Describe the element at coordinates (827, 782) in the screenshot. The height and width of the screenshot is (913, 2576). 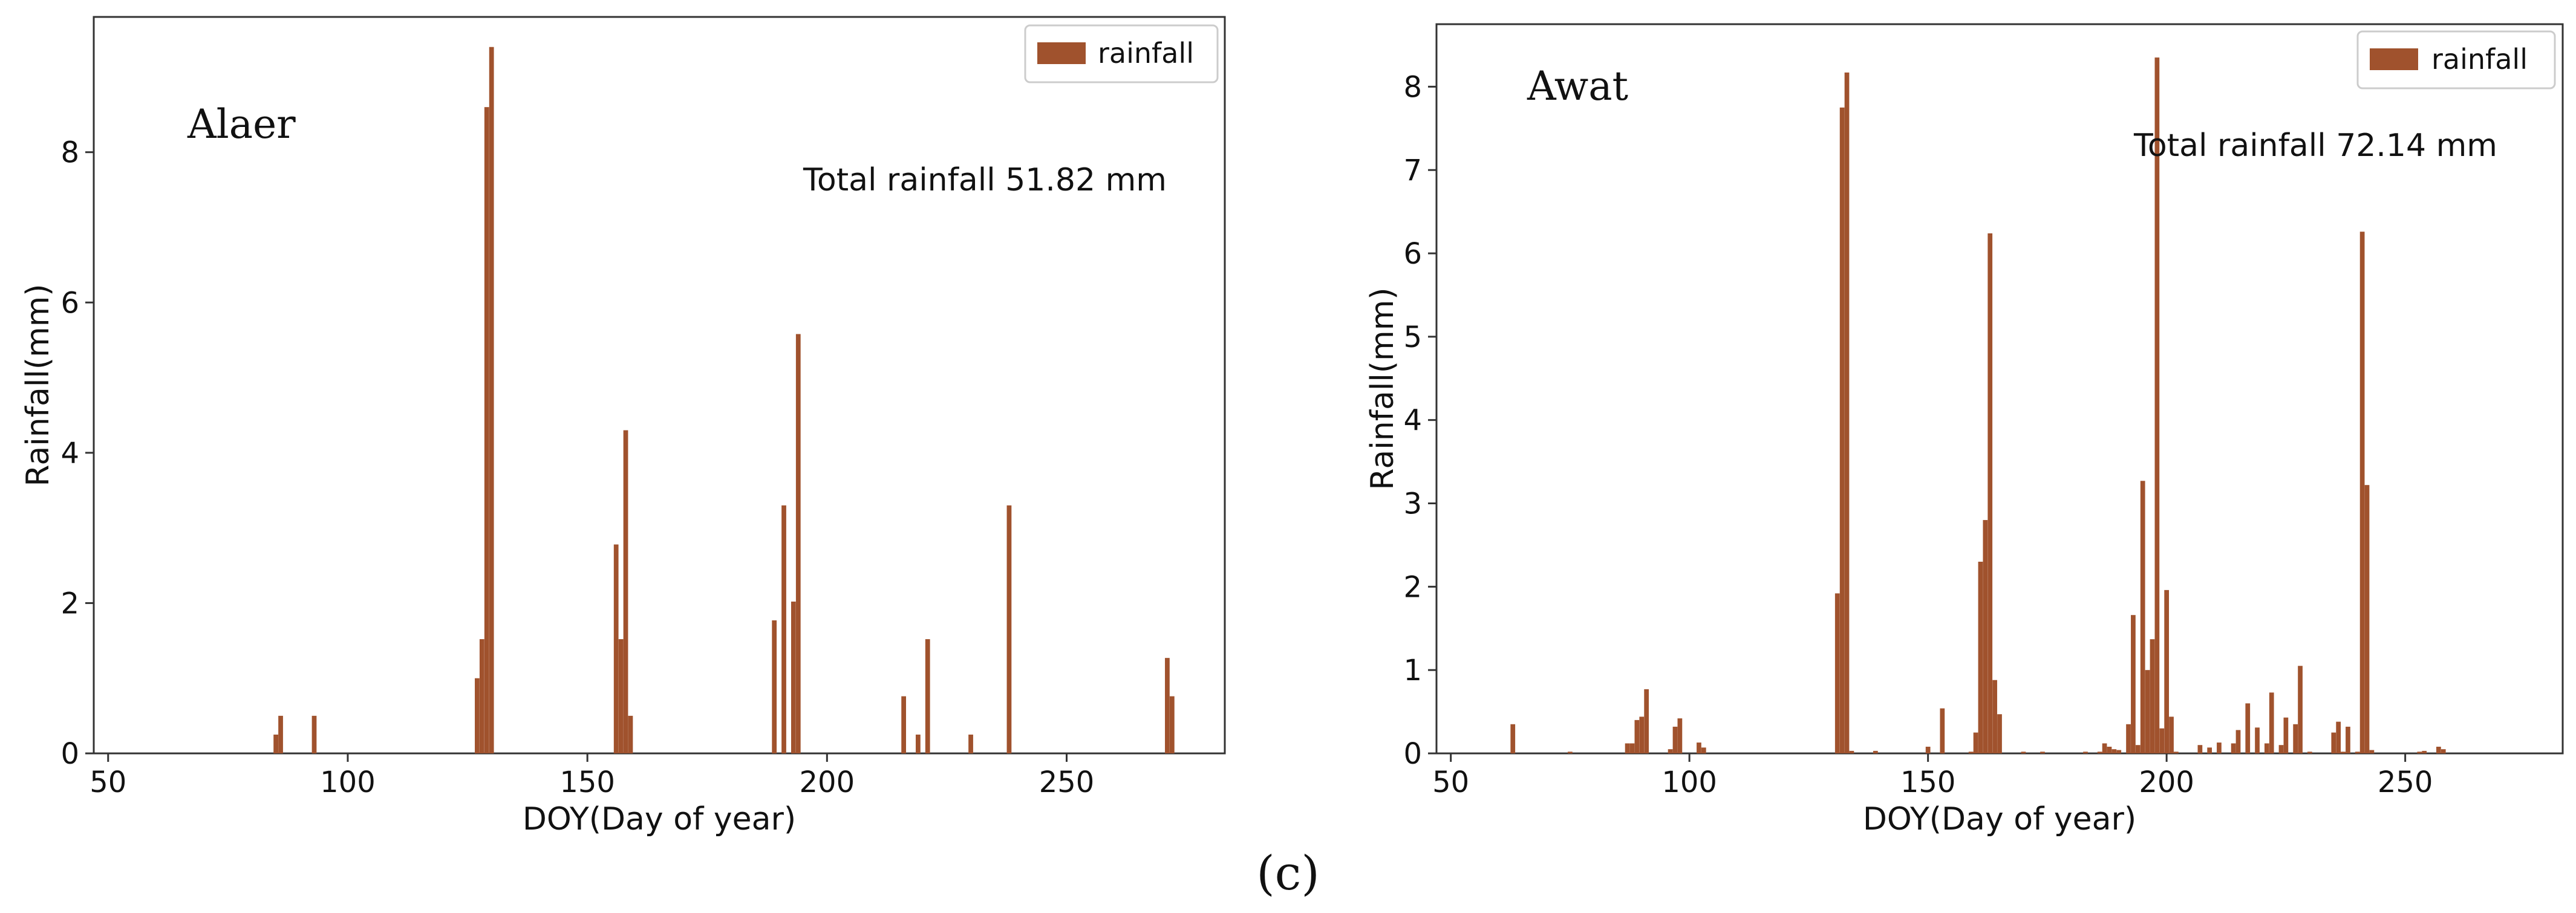
I see `x-tick-label: 200` at that location.